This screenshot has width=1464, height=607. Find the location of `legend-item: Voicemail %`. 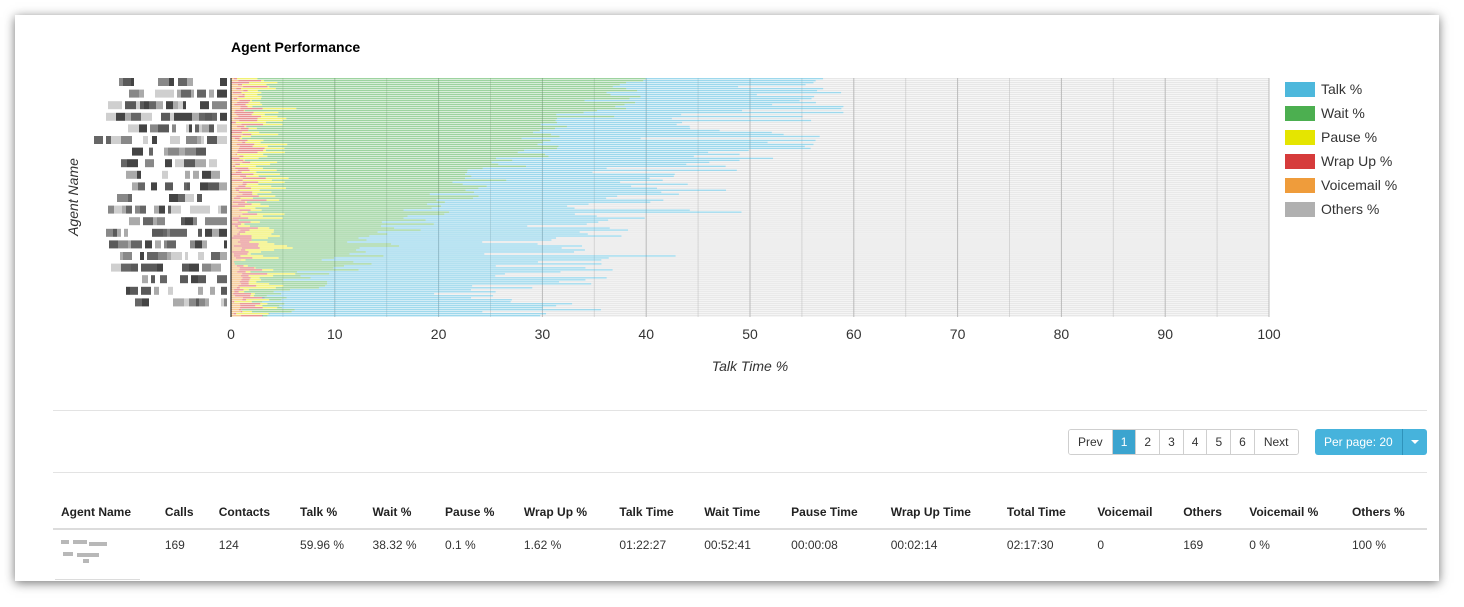

legend-item: Voicemail % is located at coordinates (1341, 185).